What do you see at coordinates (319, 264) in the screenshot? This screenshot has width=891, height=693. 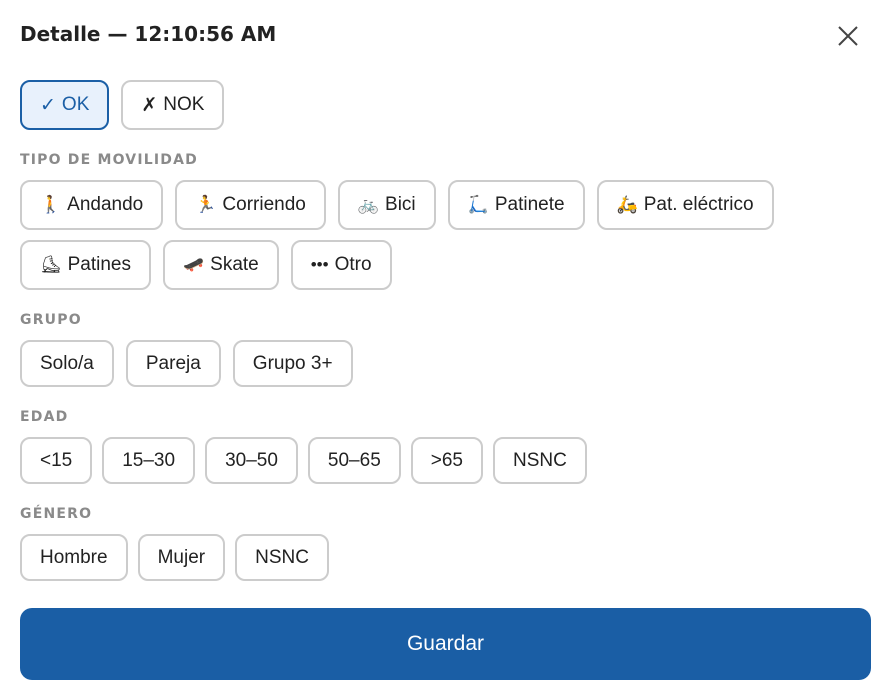 I see `more-icon: •••` at bounding box center [319, 264].